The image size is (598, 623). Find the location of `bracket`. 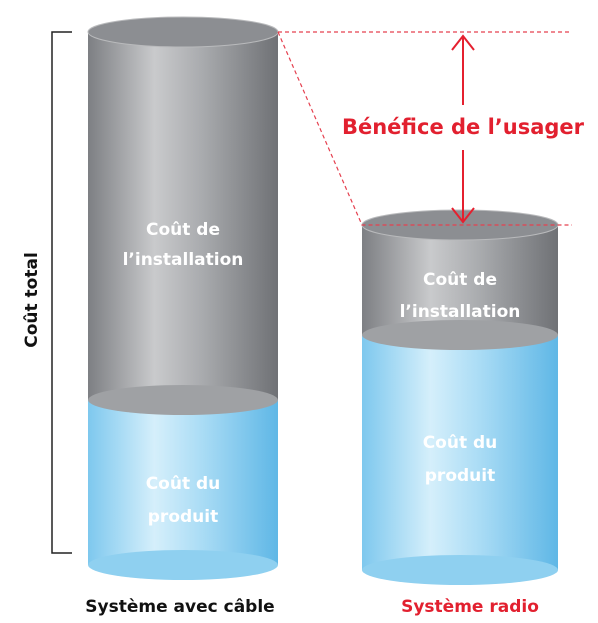

bracket is located at coordinates (61, 292).